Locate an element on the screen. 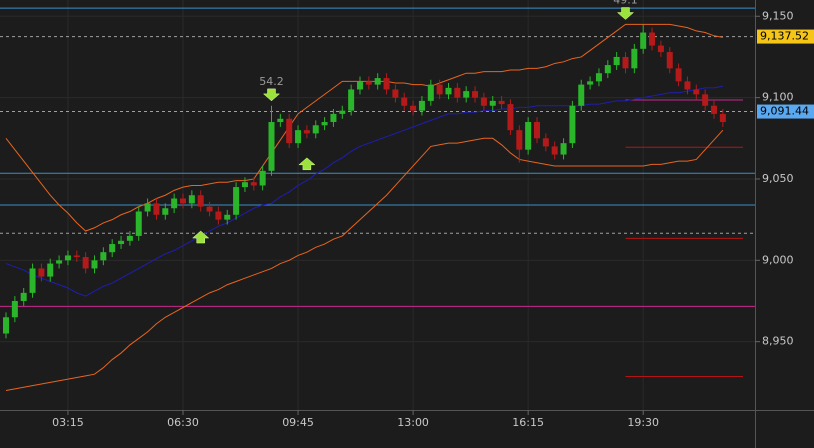 The image size is (814, 448). y-tick-label: 9,050 is located at coordinates (778, 178).